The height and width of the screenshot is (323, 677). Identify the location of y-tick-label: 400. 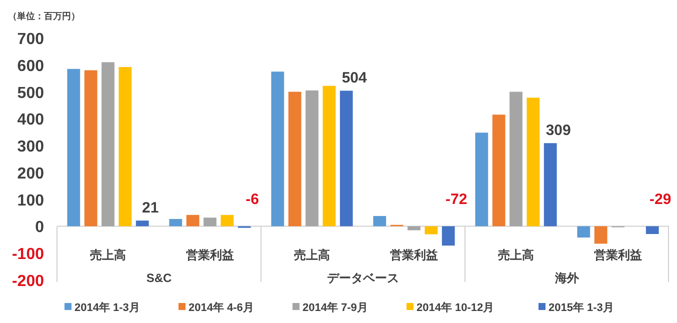
(30, 120).